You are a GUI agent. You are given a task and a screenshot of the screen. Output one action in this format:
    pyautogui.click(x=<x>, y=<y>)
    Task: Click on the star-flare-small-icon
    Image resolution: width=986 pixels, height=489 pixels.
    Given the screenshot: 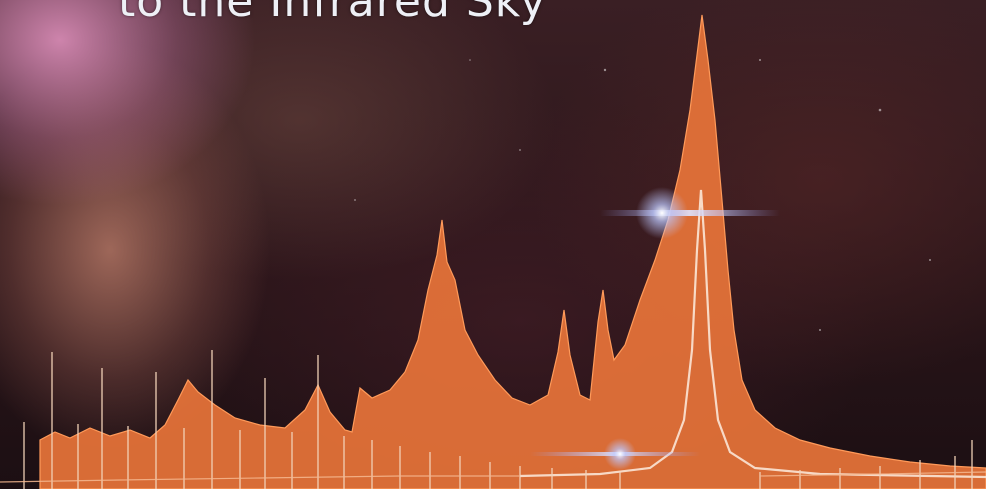 What is the action you would take?
    pyautogui.click(x=615, y=454)
    